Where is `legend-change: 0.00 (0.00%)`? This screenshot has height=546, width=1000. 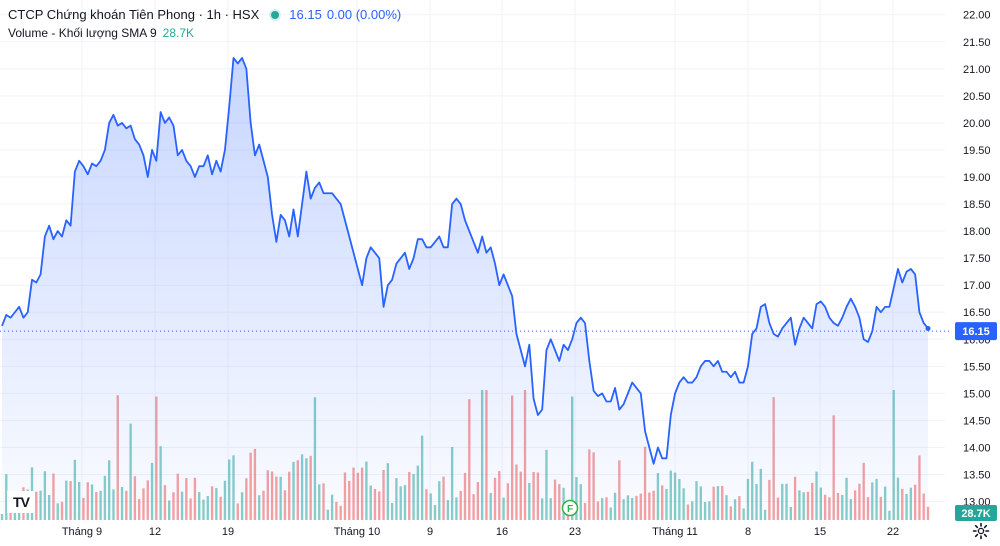
legend-change: 0.00 (0.00%) is located at coordinates (364, 14).